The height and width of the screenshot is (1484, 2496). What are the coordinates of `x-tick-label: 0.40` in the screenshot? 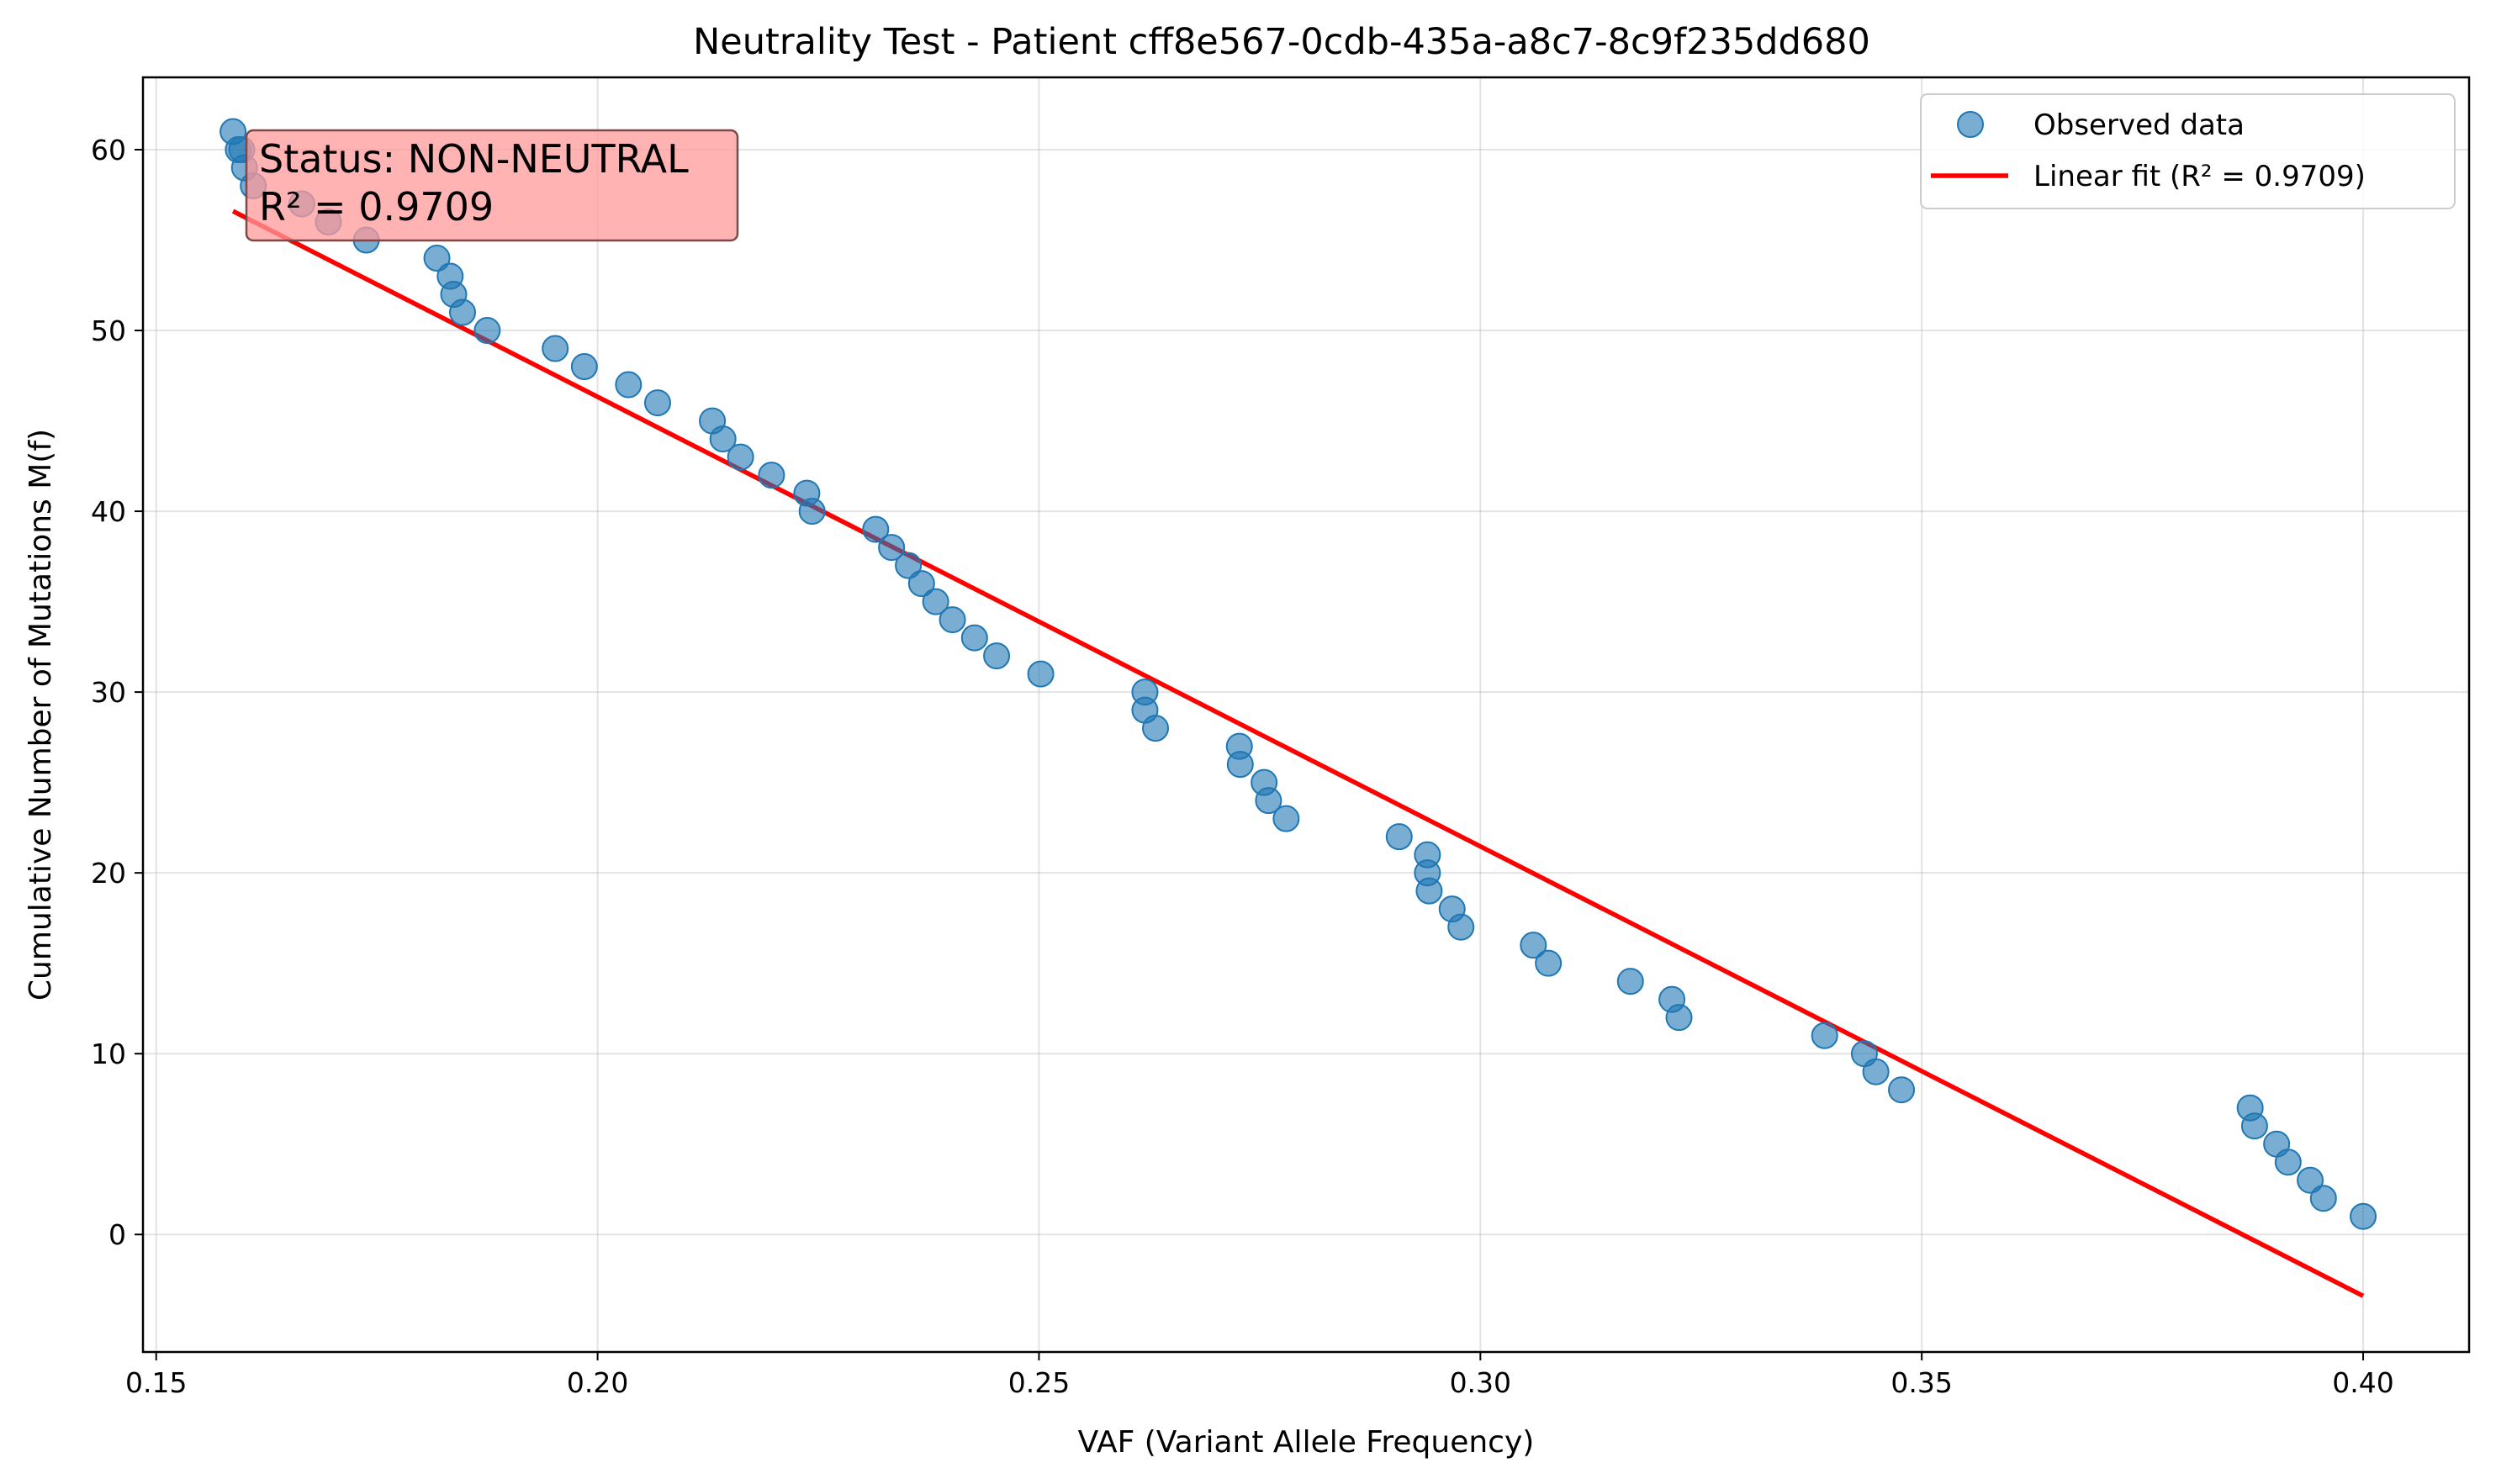 It's located at (2362, 1382).